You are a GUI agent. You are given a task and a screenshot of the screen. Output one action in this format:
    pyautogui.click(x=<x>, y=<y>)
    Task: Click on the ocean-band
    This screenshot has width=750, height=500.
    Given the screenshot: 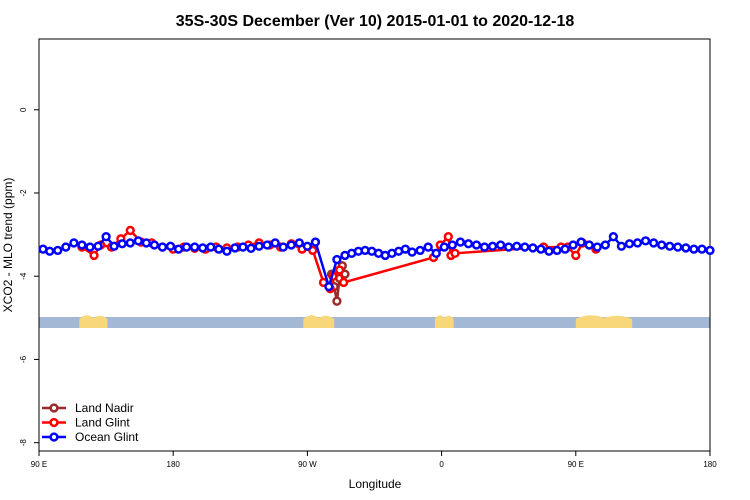 What is the action you would take?
    pyautogui.click(x=374, y=322)
    